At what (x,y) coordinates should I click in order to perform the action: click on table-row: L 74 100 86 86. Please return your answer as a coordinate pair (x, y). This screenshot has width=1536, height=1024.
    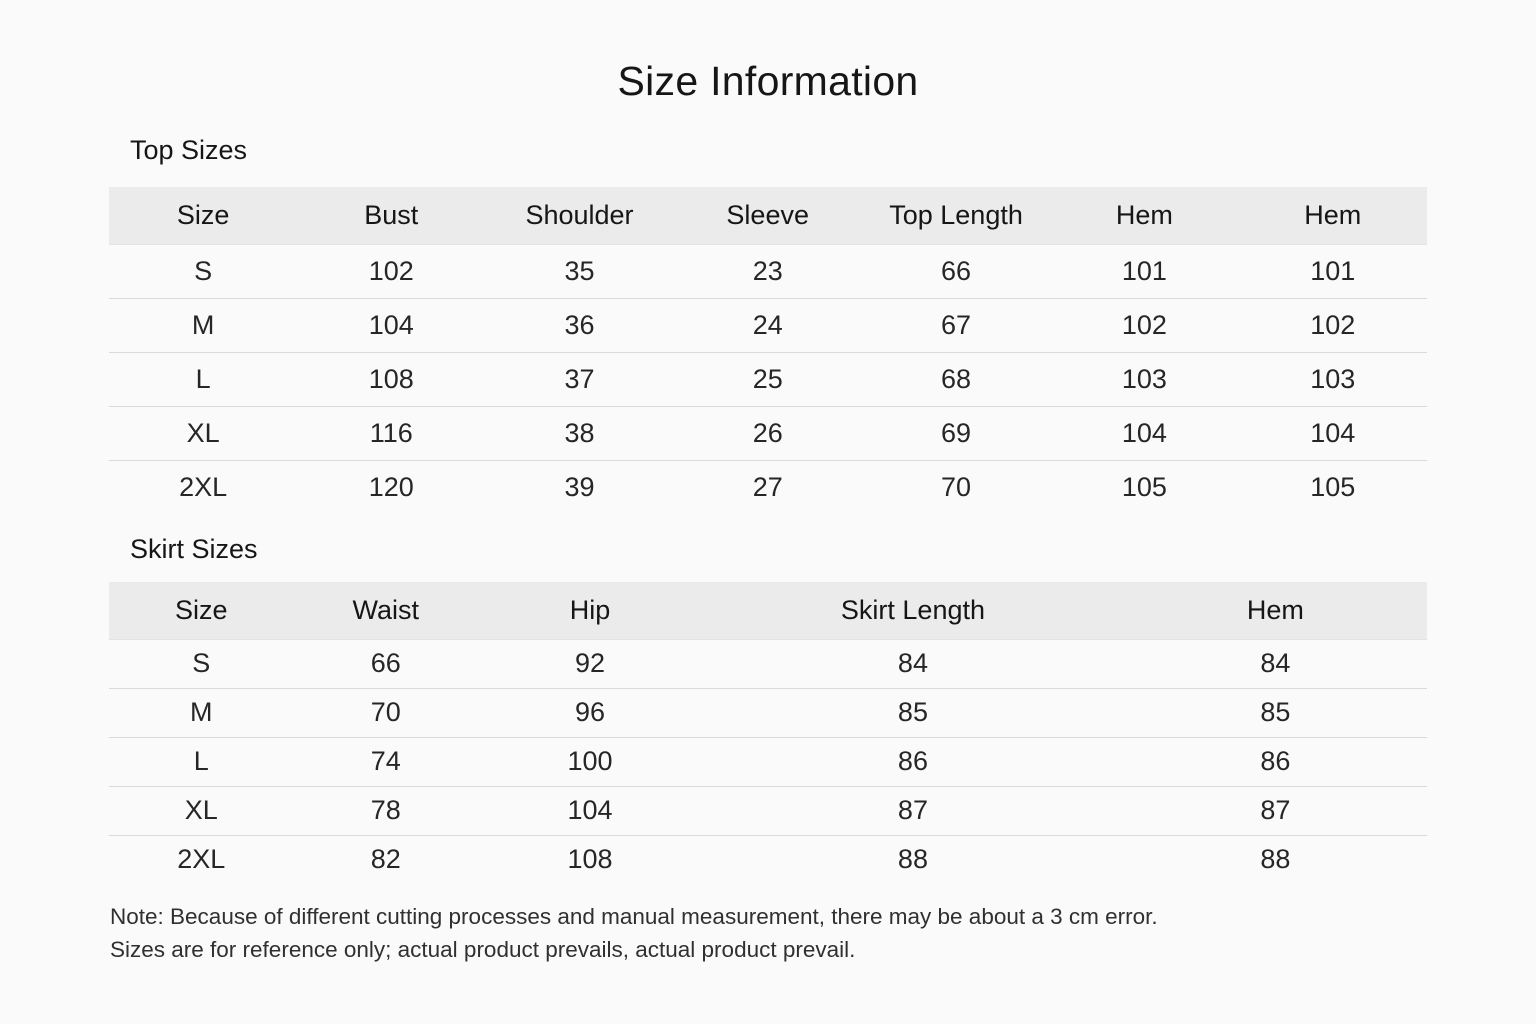
    Looking at the image, I should click on (768, 761).